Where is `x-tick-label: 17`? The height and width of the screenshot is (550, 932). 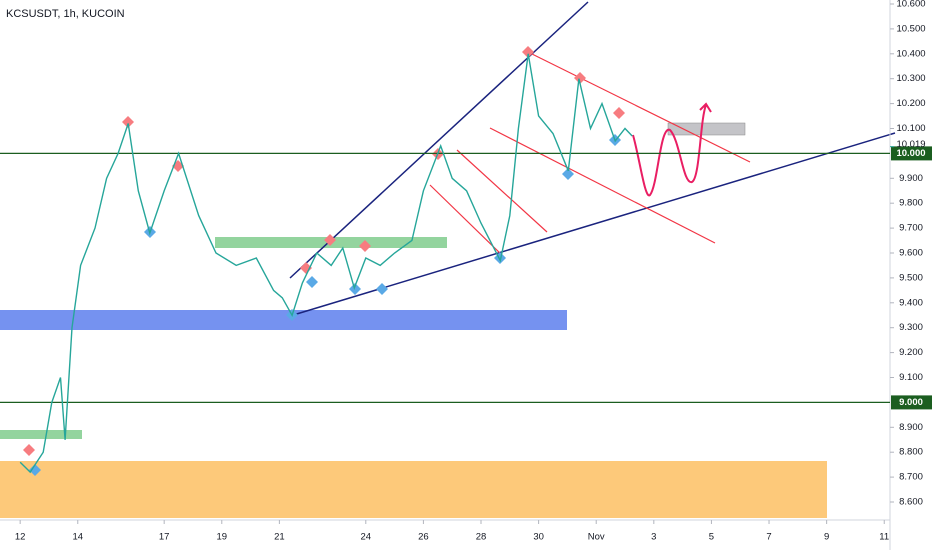
x-tick-label: 17 is located at coordinates (164, 537).